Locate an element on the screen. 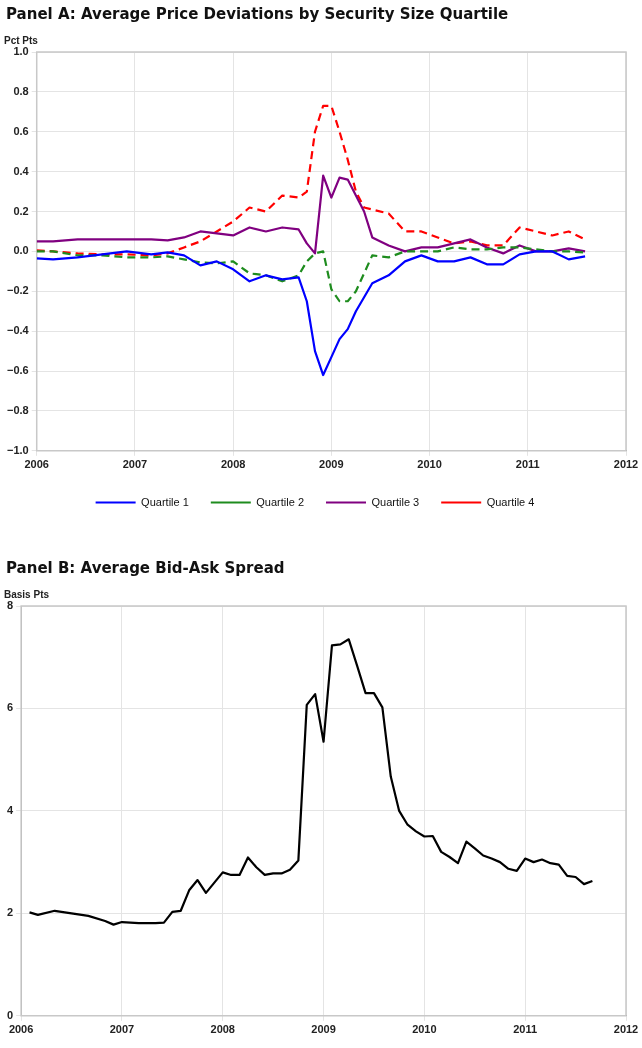 The image size is (642, 1048). y-axis-title: Pct Pts is located at coordinates (21, 40).